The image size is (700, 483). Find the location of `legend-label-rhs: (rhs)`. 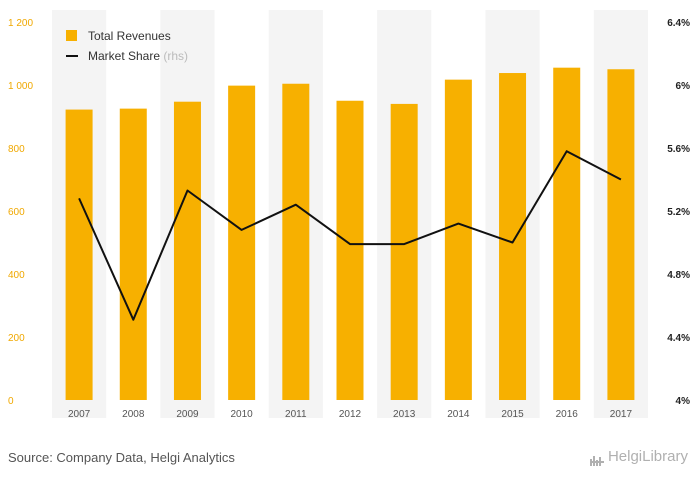

legend-label-rhs: (rhs) is located at coordinates (175, 56).